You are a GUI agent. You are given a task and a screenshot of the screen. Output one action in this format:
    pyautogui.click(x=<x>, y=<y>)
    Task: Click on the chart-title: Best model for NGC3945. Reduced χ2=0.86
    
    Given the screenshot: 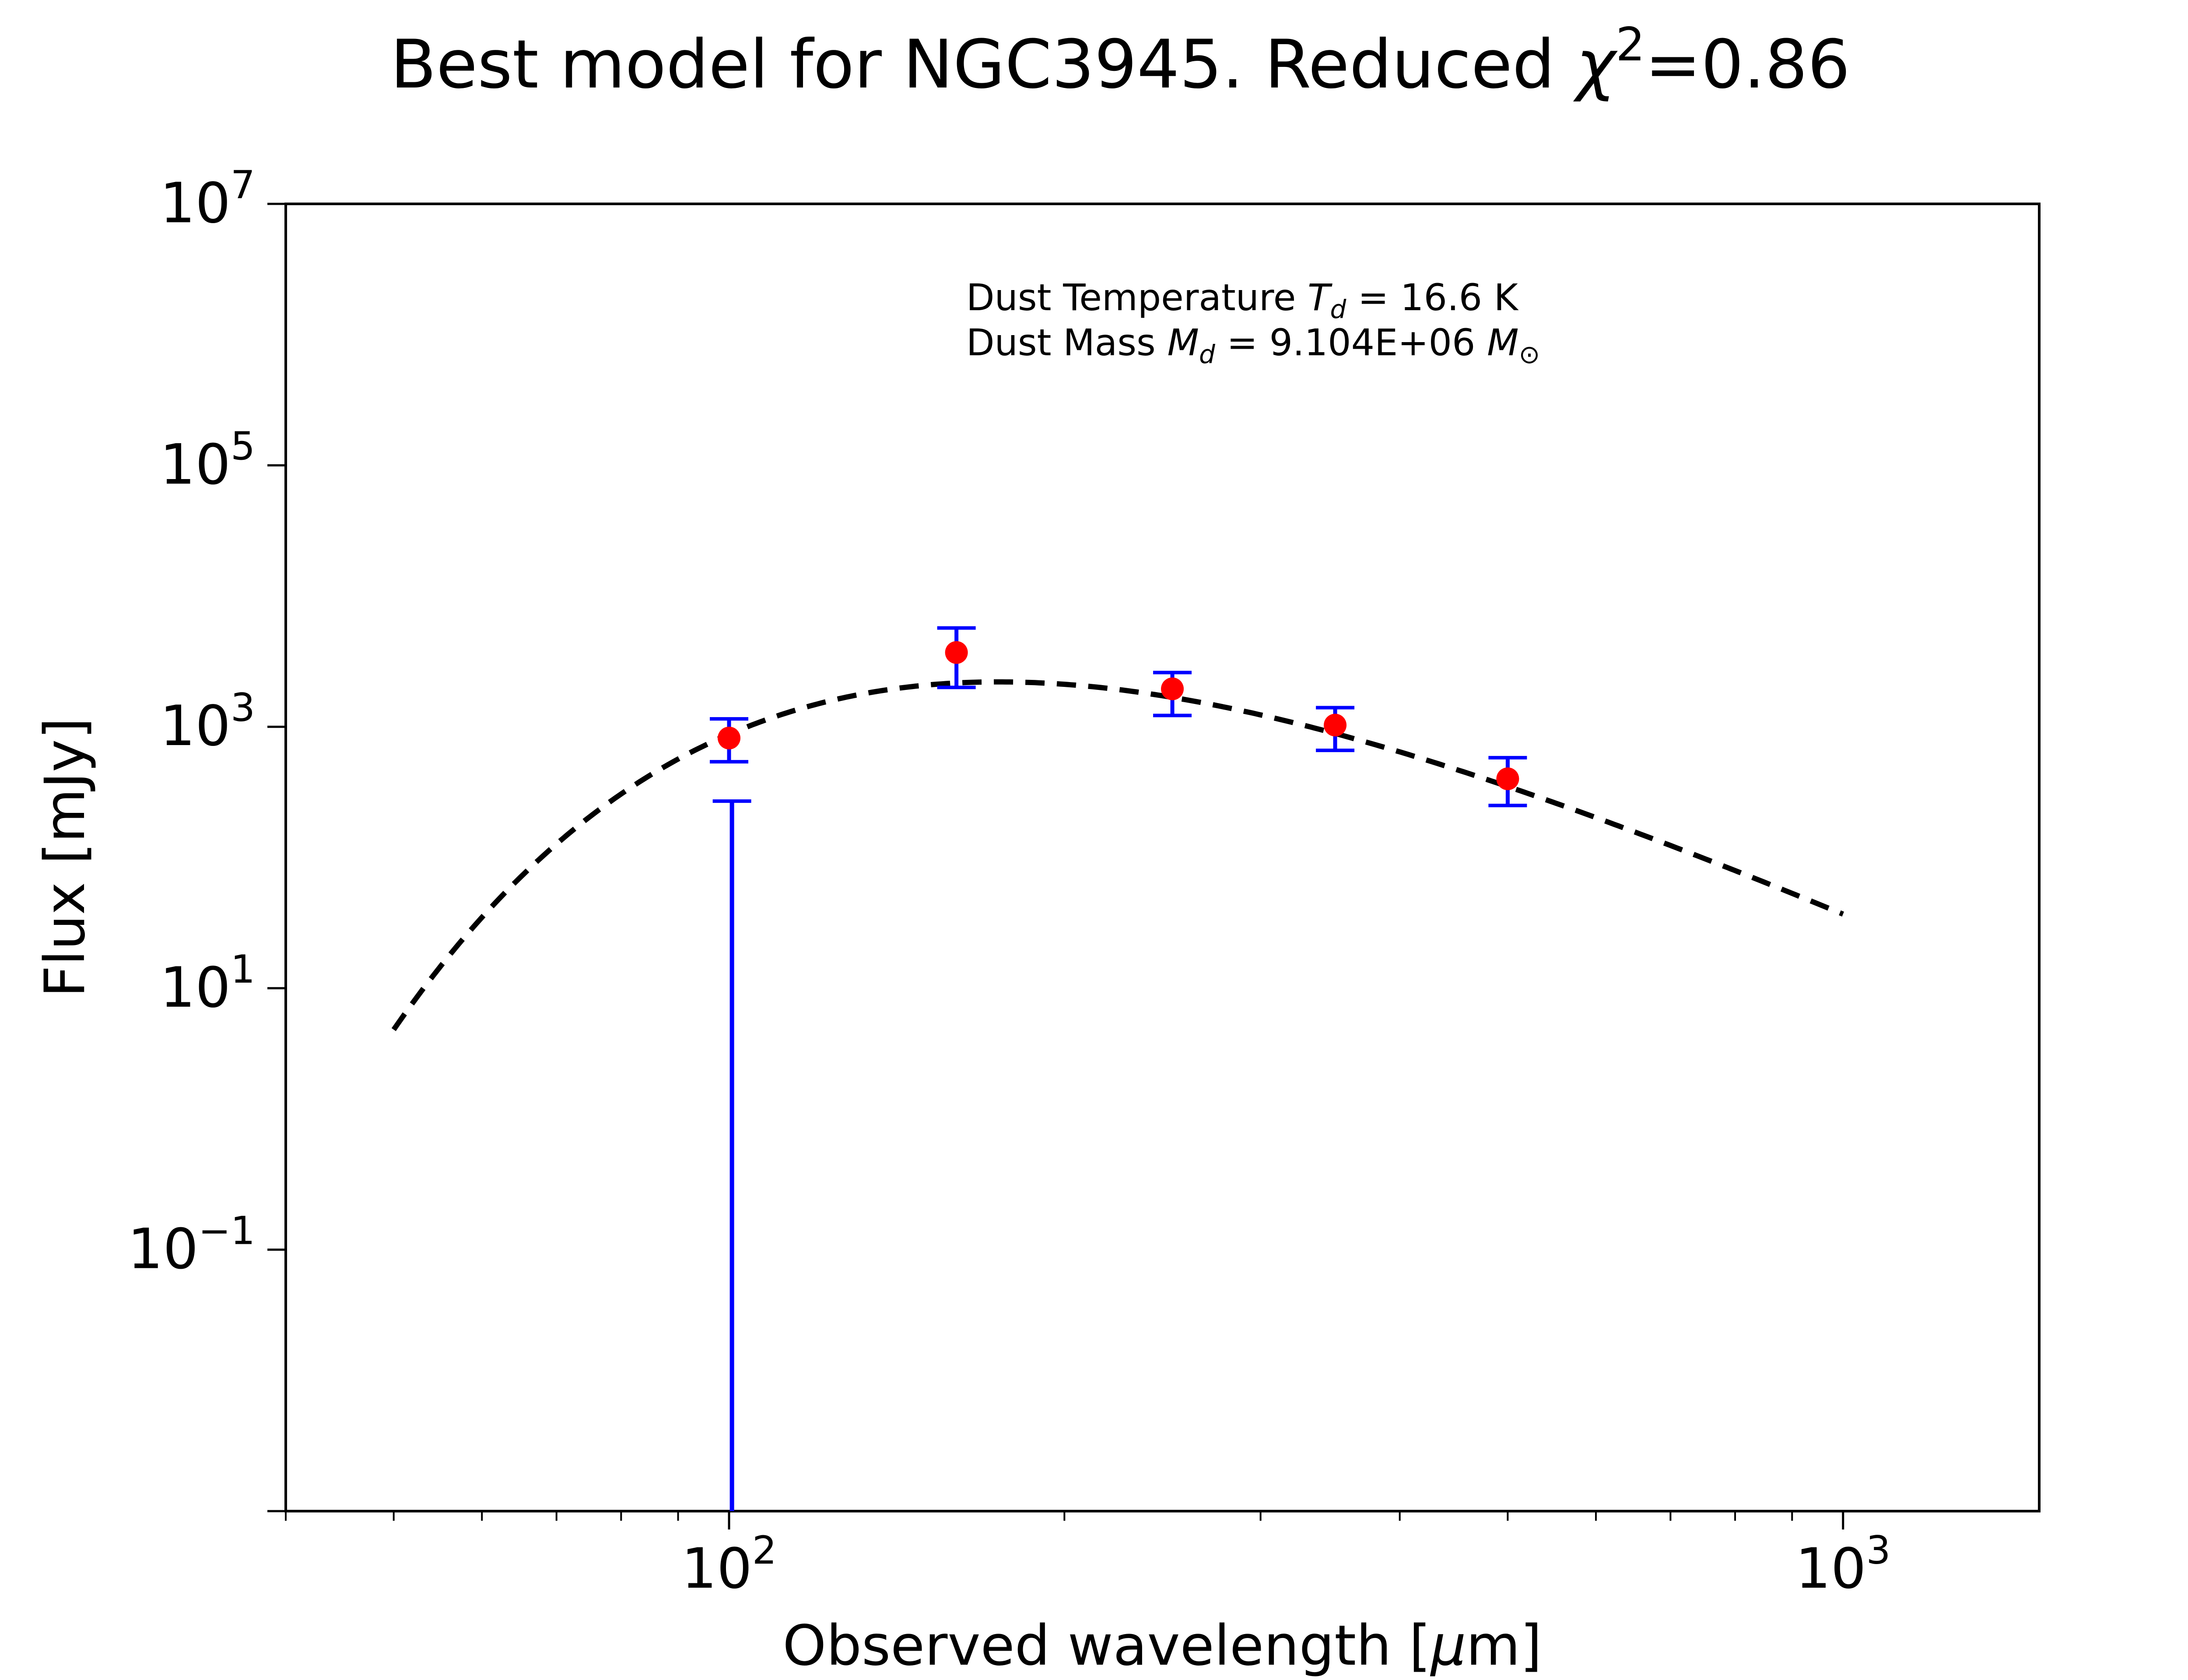 What is the action you would take?
    pyautogui.click(x=1120, y=61)
    